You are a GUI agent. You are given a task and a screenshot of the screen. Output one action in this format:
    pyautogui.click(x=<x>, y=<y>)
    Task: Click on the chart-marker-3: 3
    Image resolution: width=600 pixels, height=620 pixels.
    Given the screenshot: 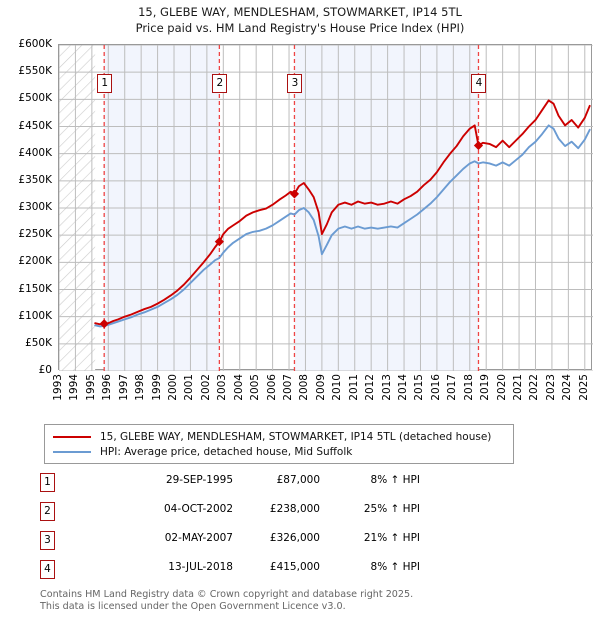 What is the action you would take?
    pyautogui.click(x=295, y=83)
    